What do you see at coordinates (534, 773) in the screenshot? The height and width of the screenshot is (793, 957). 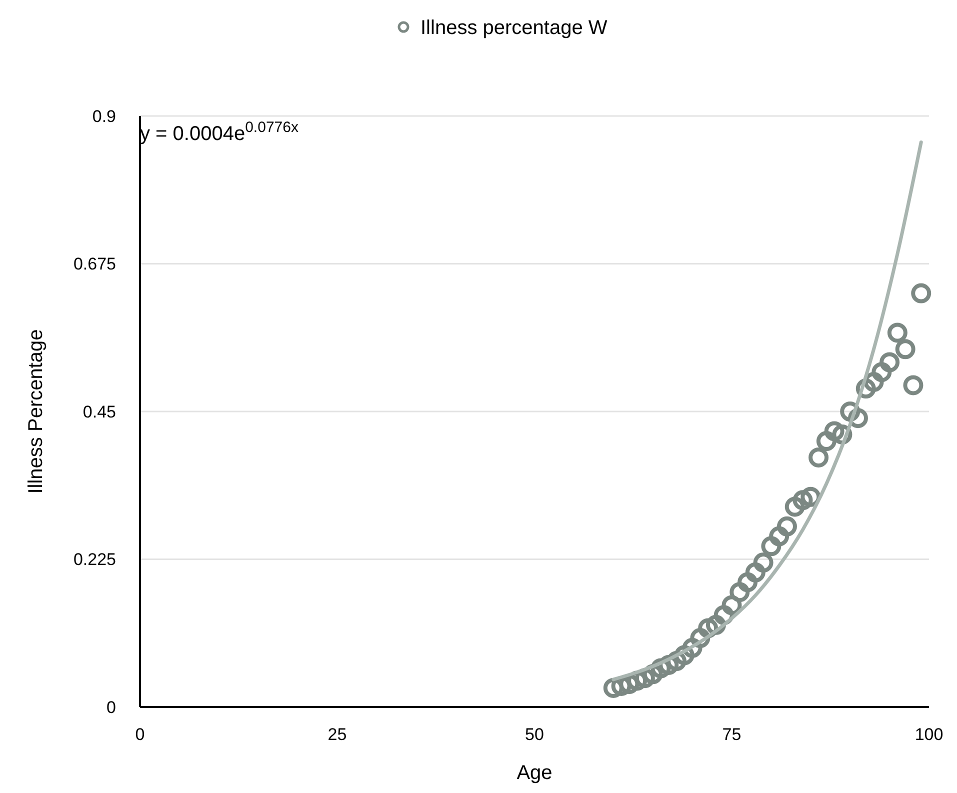 I see `x-axis-title: Age` at bounding box center [534, 773].